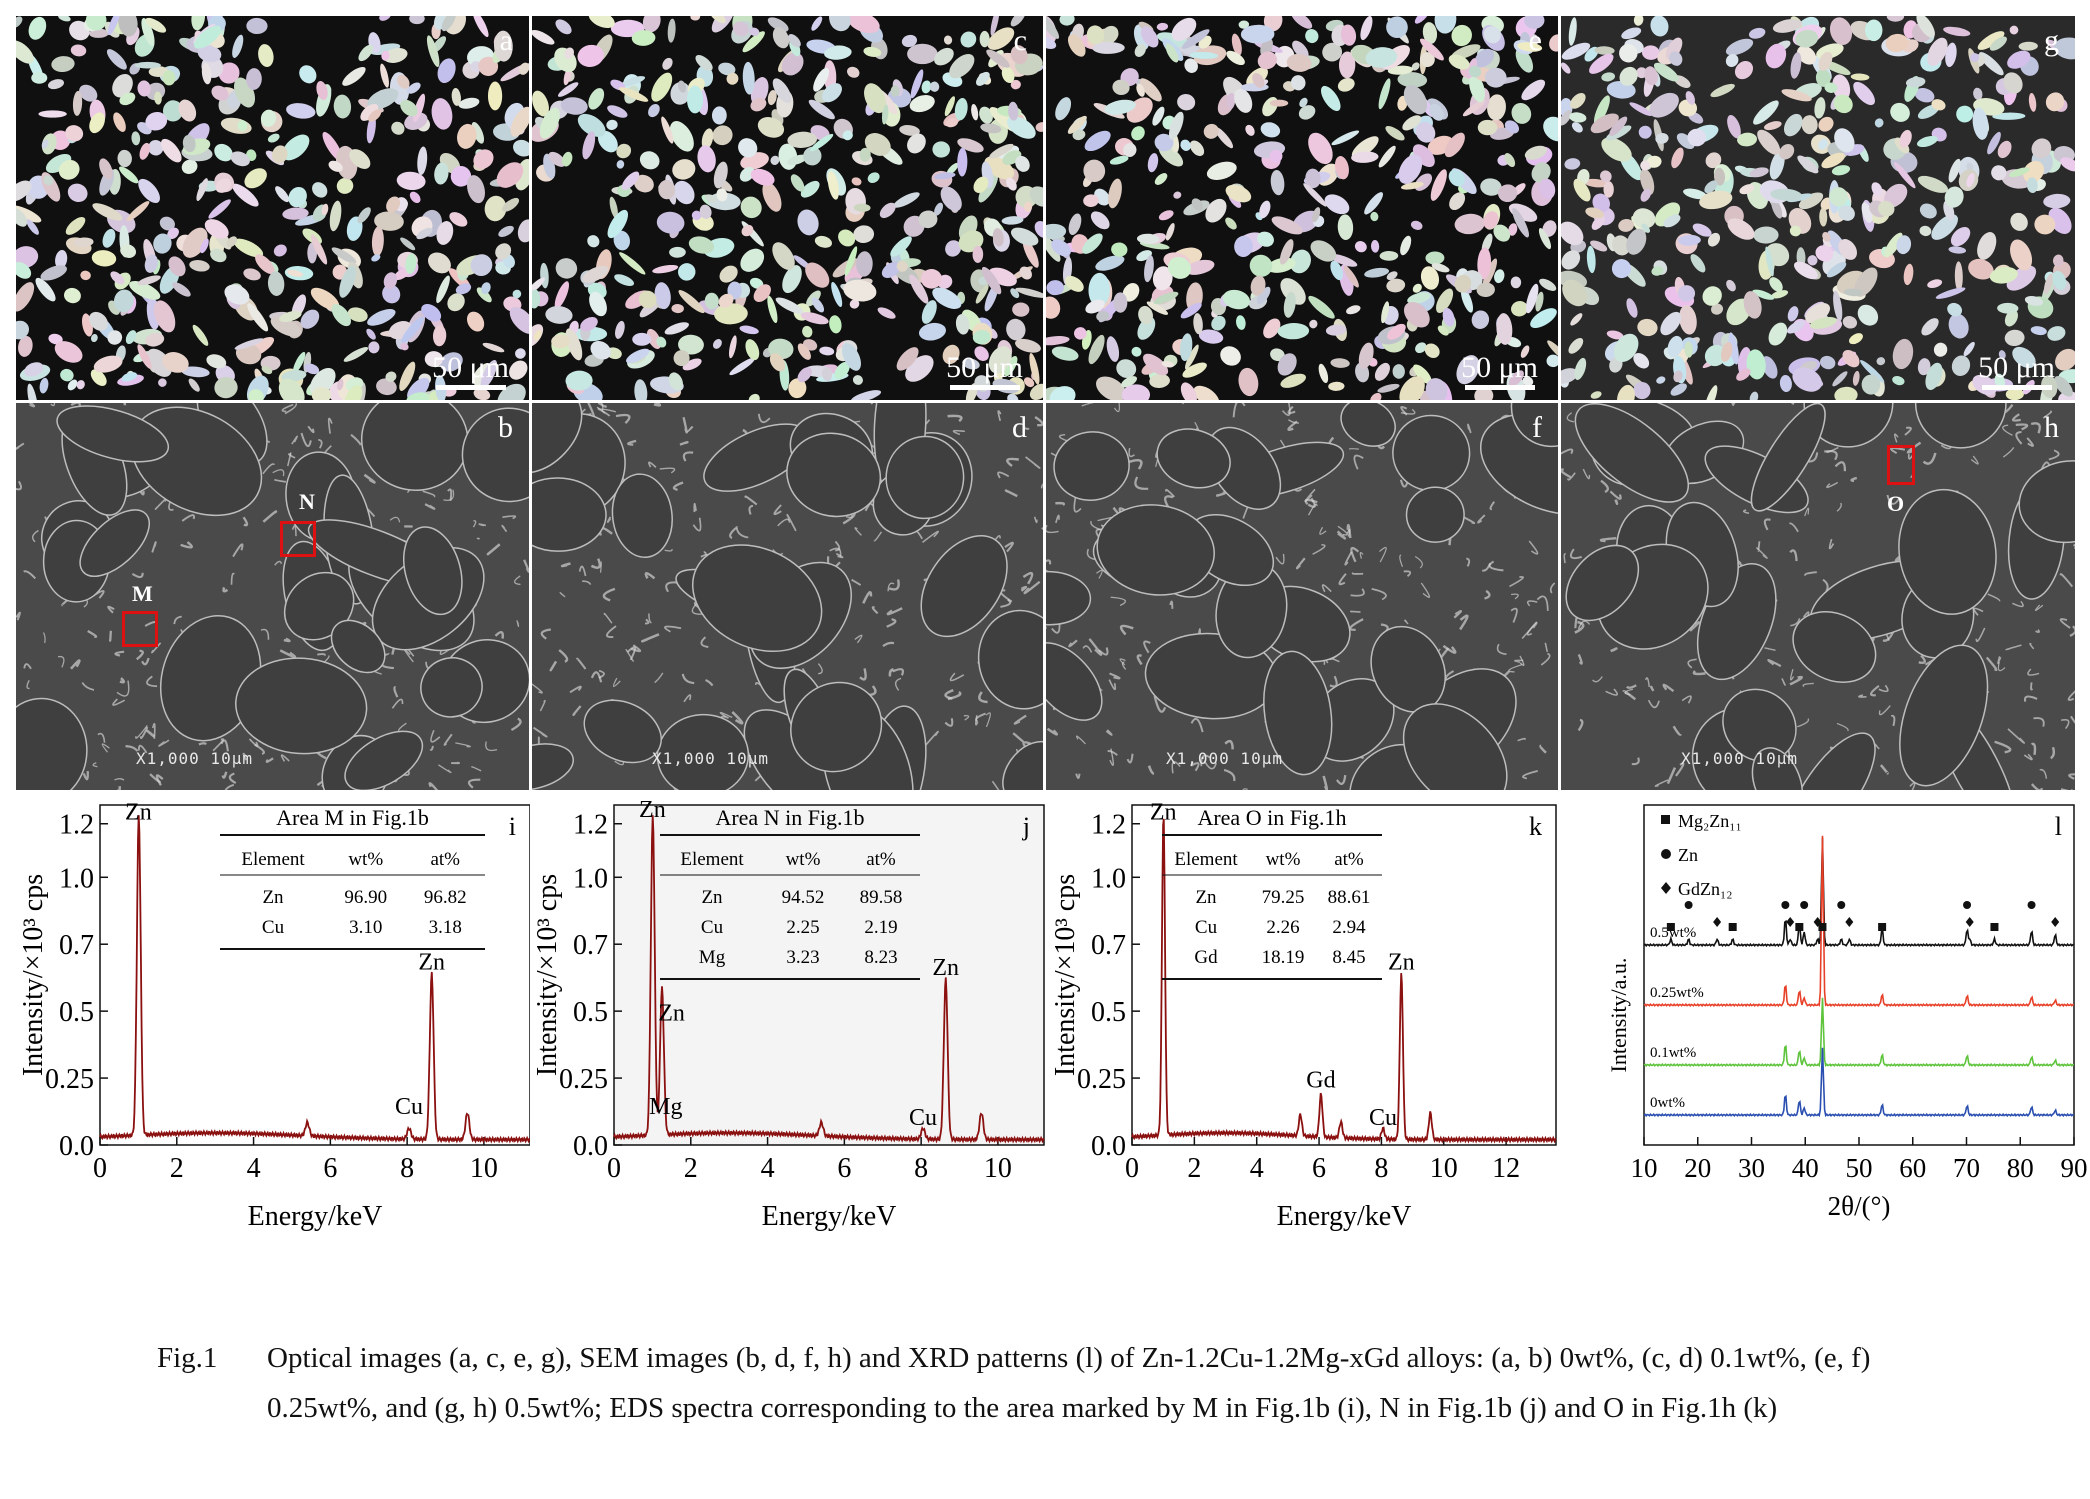  I want to click on peak-annotation: Mg, so click(665, 1107).